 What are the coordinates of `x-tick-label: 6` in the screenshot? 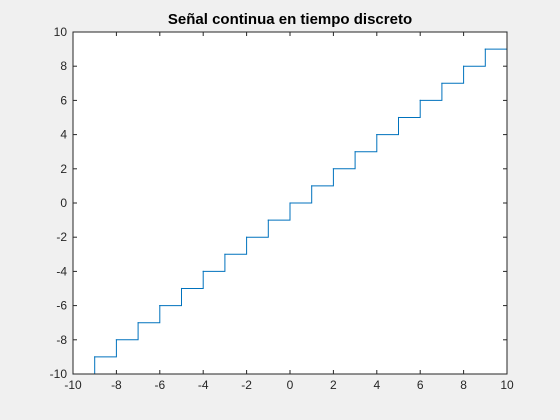 It's located at (420, 385).